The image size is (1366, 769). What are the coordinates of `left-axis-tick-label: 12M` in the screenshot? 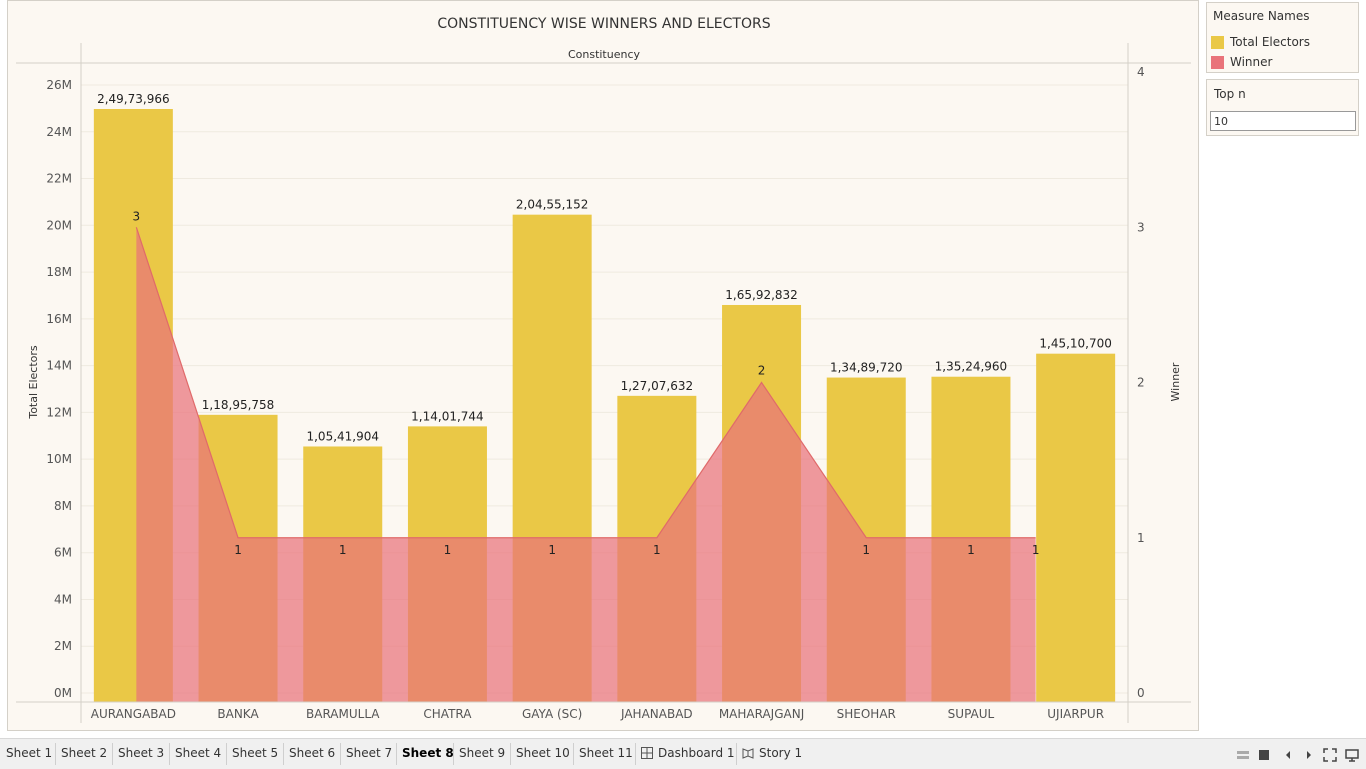 It's located at (59, 412).